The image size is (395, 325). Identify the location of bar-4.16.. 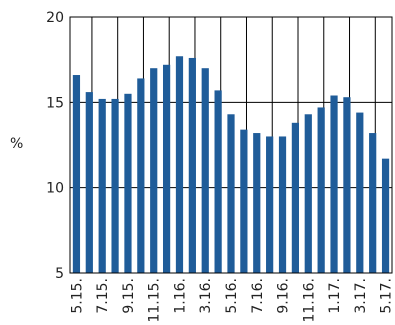
(218, 182).